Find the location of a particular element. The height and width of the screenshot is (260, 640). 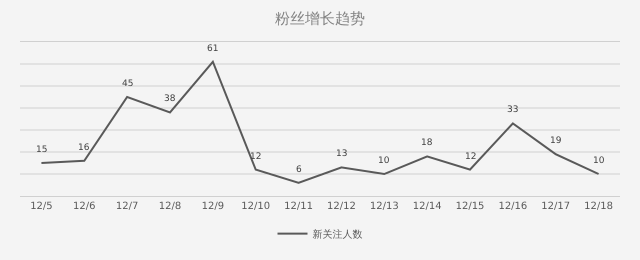

x-tick-label: 12/14 is located at coordinates (427, 206).